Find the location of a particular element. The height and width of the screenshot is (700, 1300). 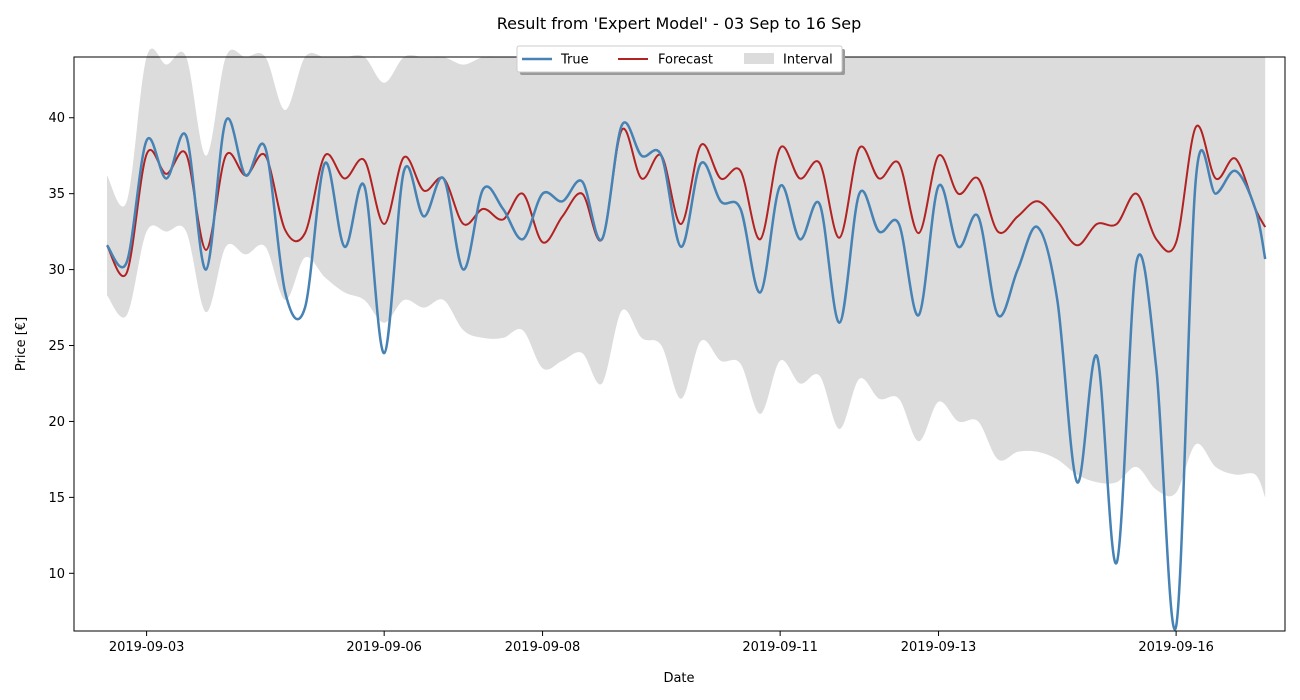

legend-interval-swatch is located at coordinates (759, 58).